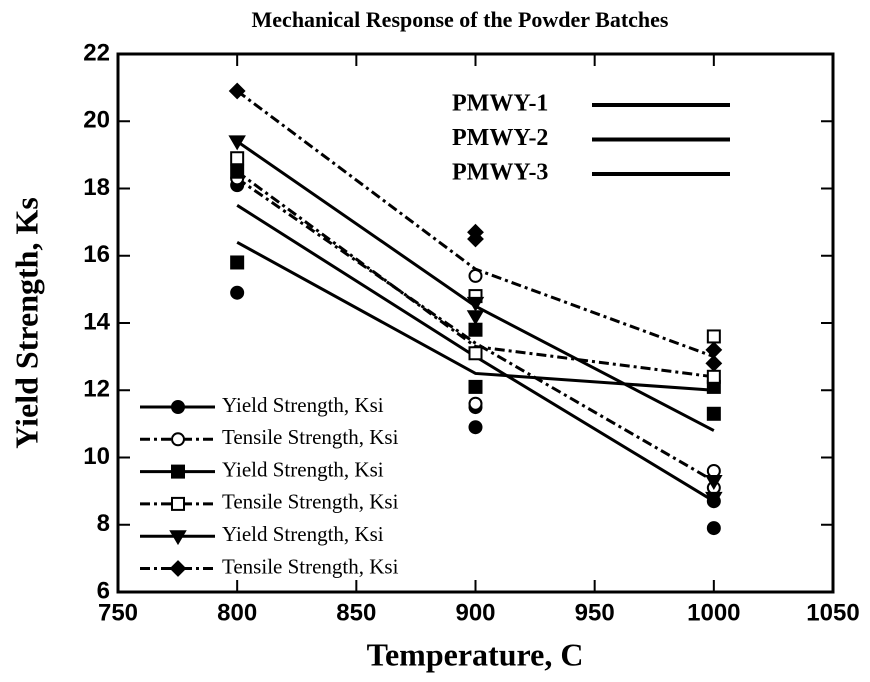 The image size is (870, 682). I want to click on y-tick-label: 16, so click(96, 254).